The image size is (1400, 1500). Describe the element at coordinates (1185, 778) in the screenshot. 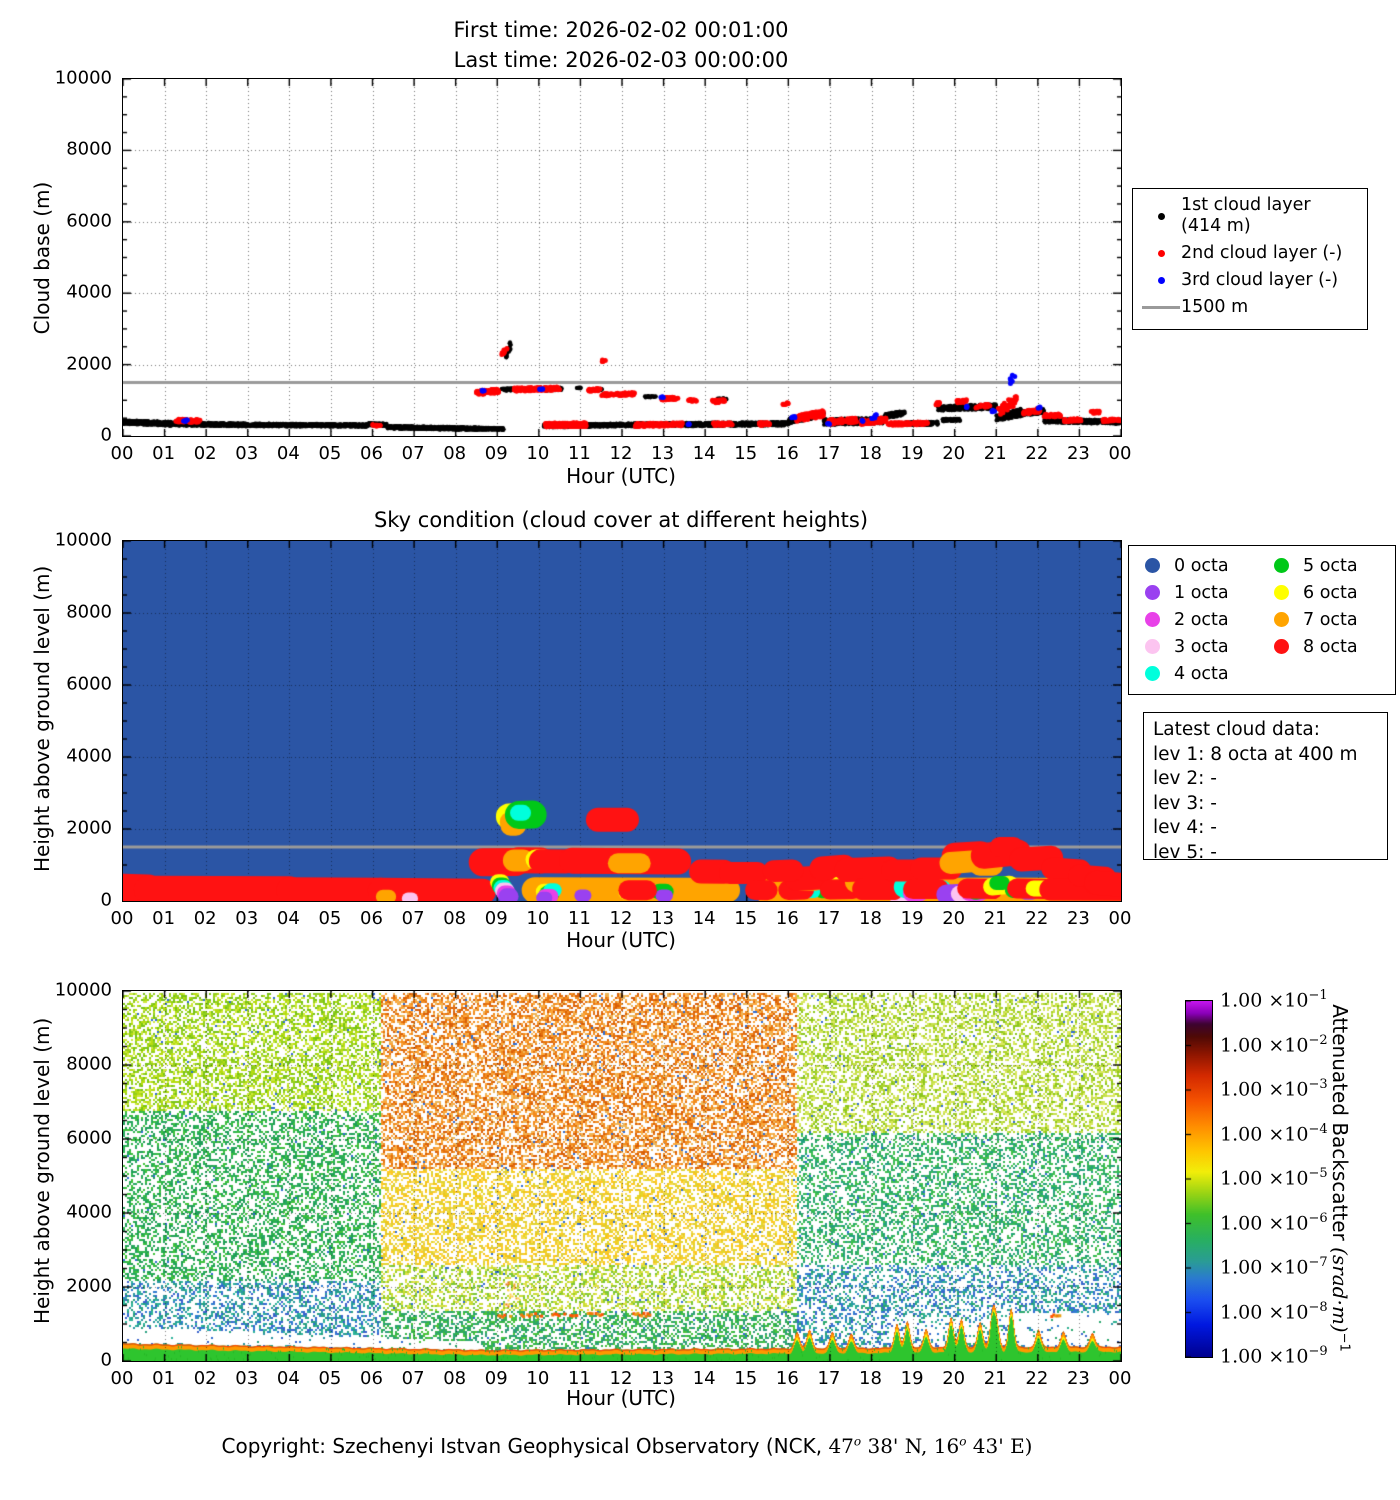

I see `info-box-line: lev 2: -` at that location.